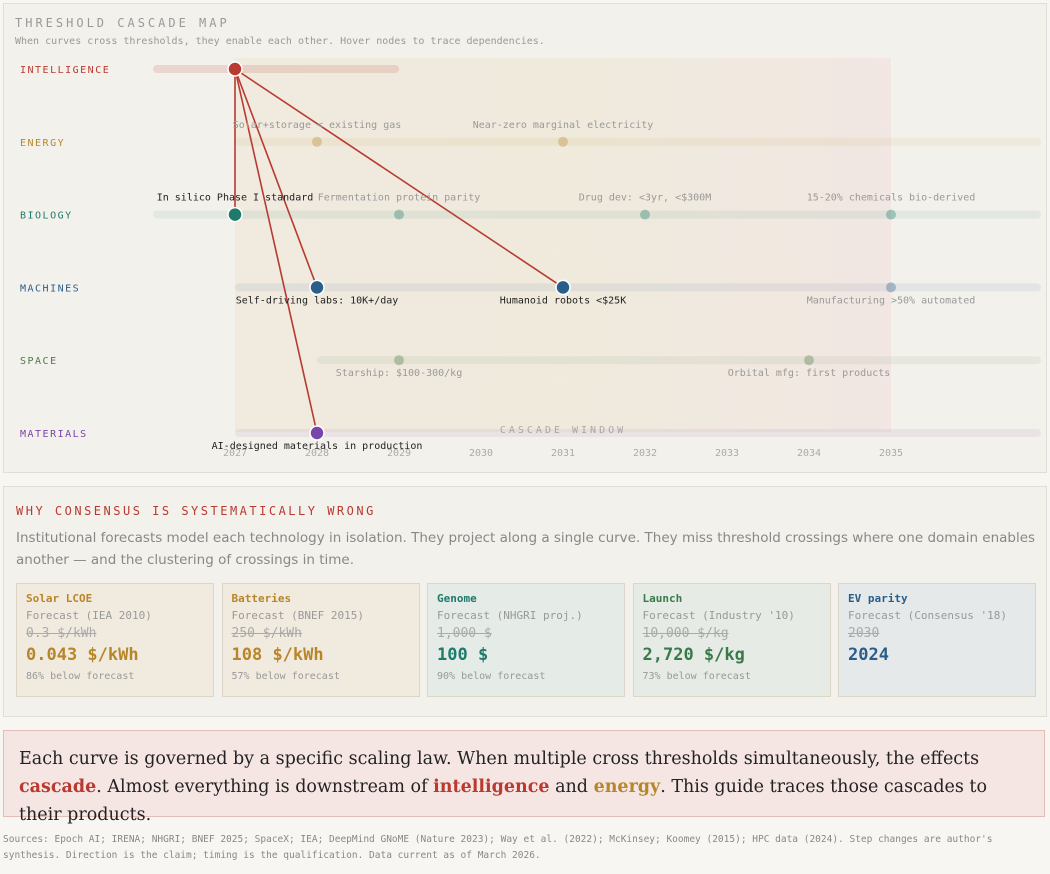 The height and width of the screenshot is (874, 1050). I want to click on card-source: Forecast (NHGRI proj.), so click(510, 615).